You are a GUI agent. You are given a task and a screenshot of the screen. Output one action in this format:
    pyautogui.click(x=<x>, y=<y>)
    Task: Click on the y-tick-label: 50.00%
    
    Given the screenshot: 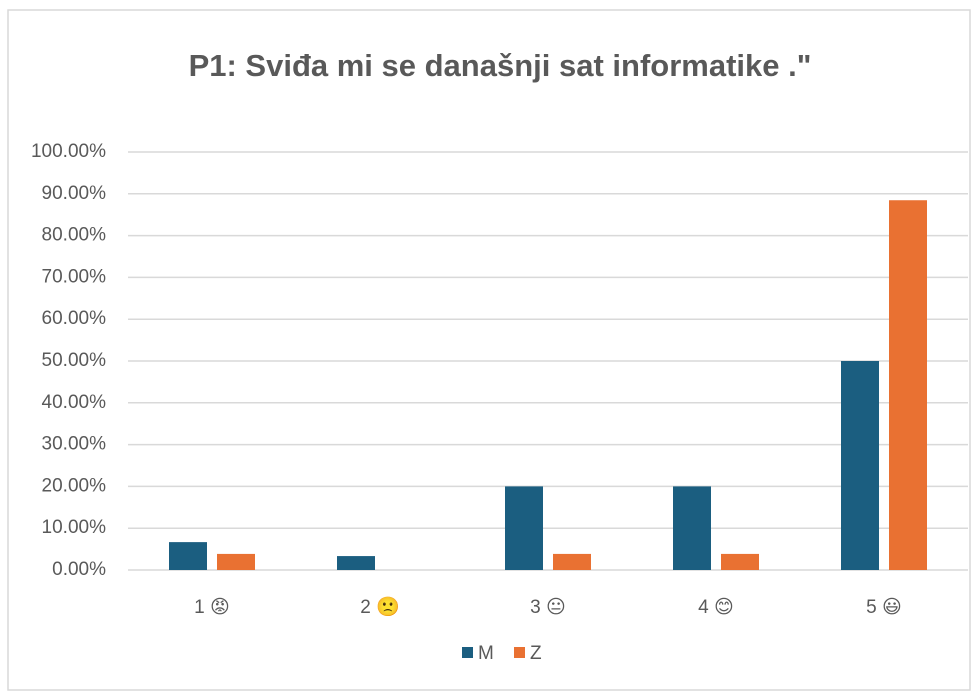 What is the action you would take?
    pyautogui.click(x=74, y=360)
    